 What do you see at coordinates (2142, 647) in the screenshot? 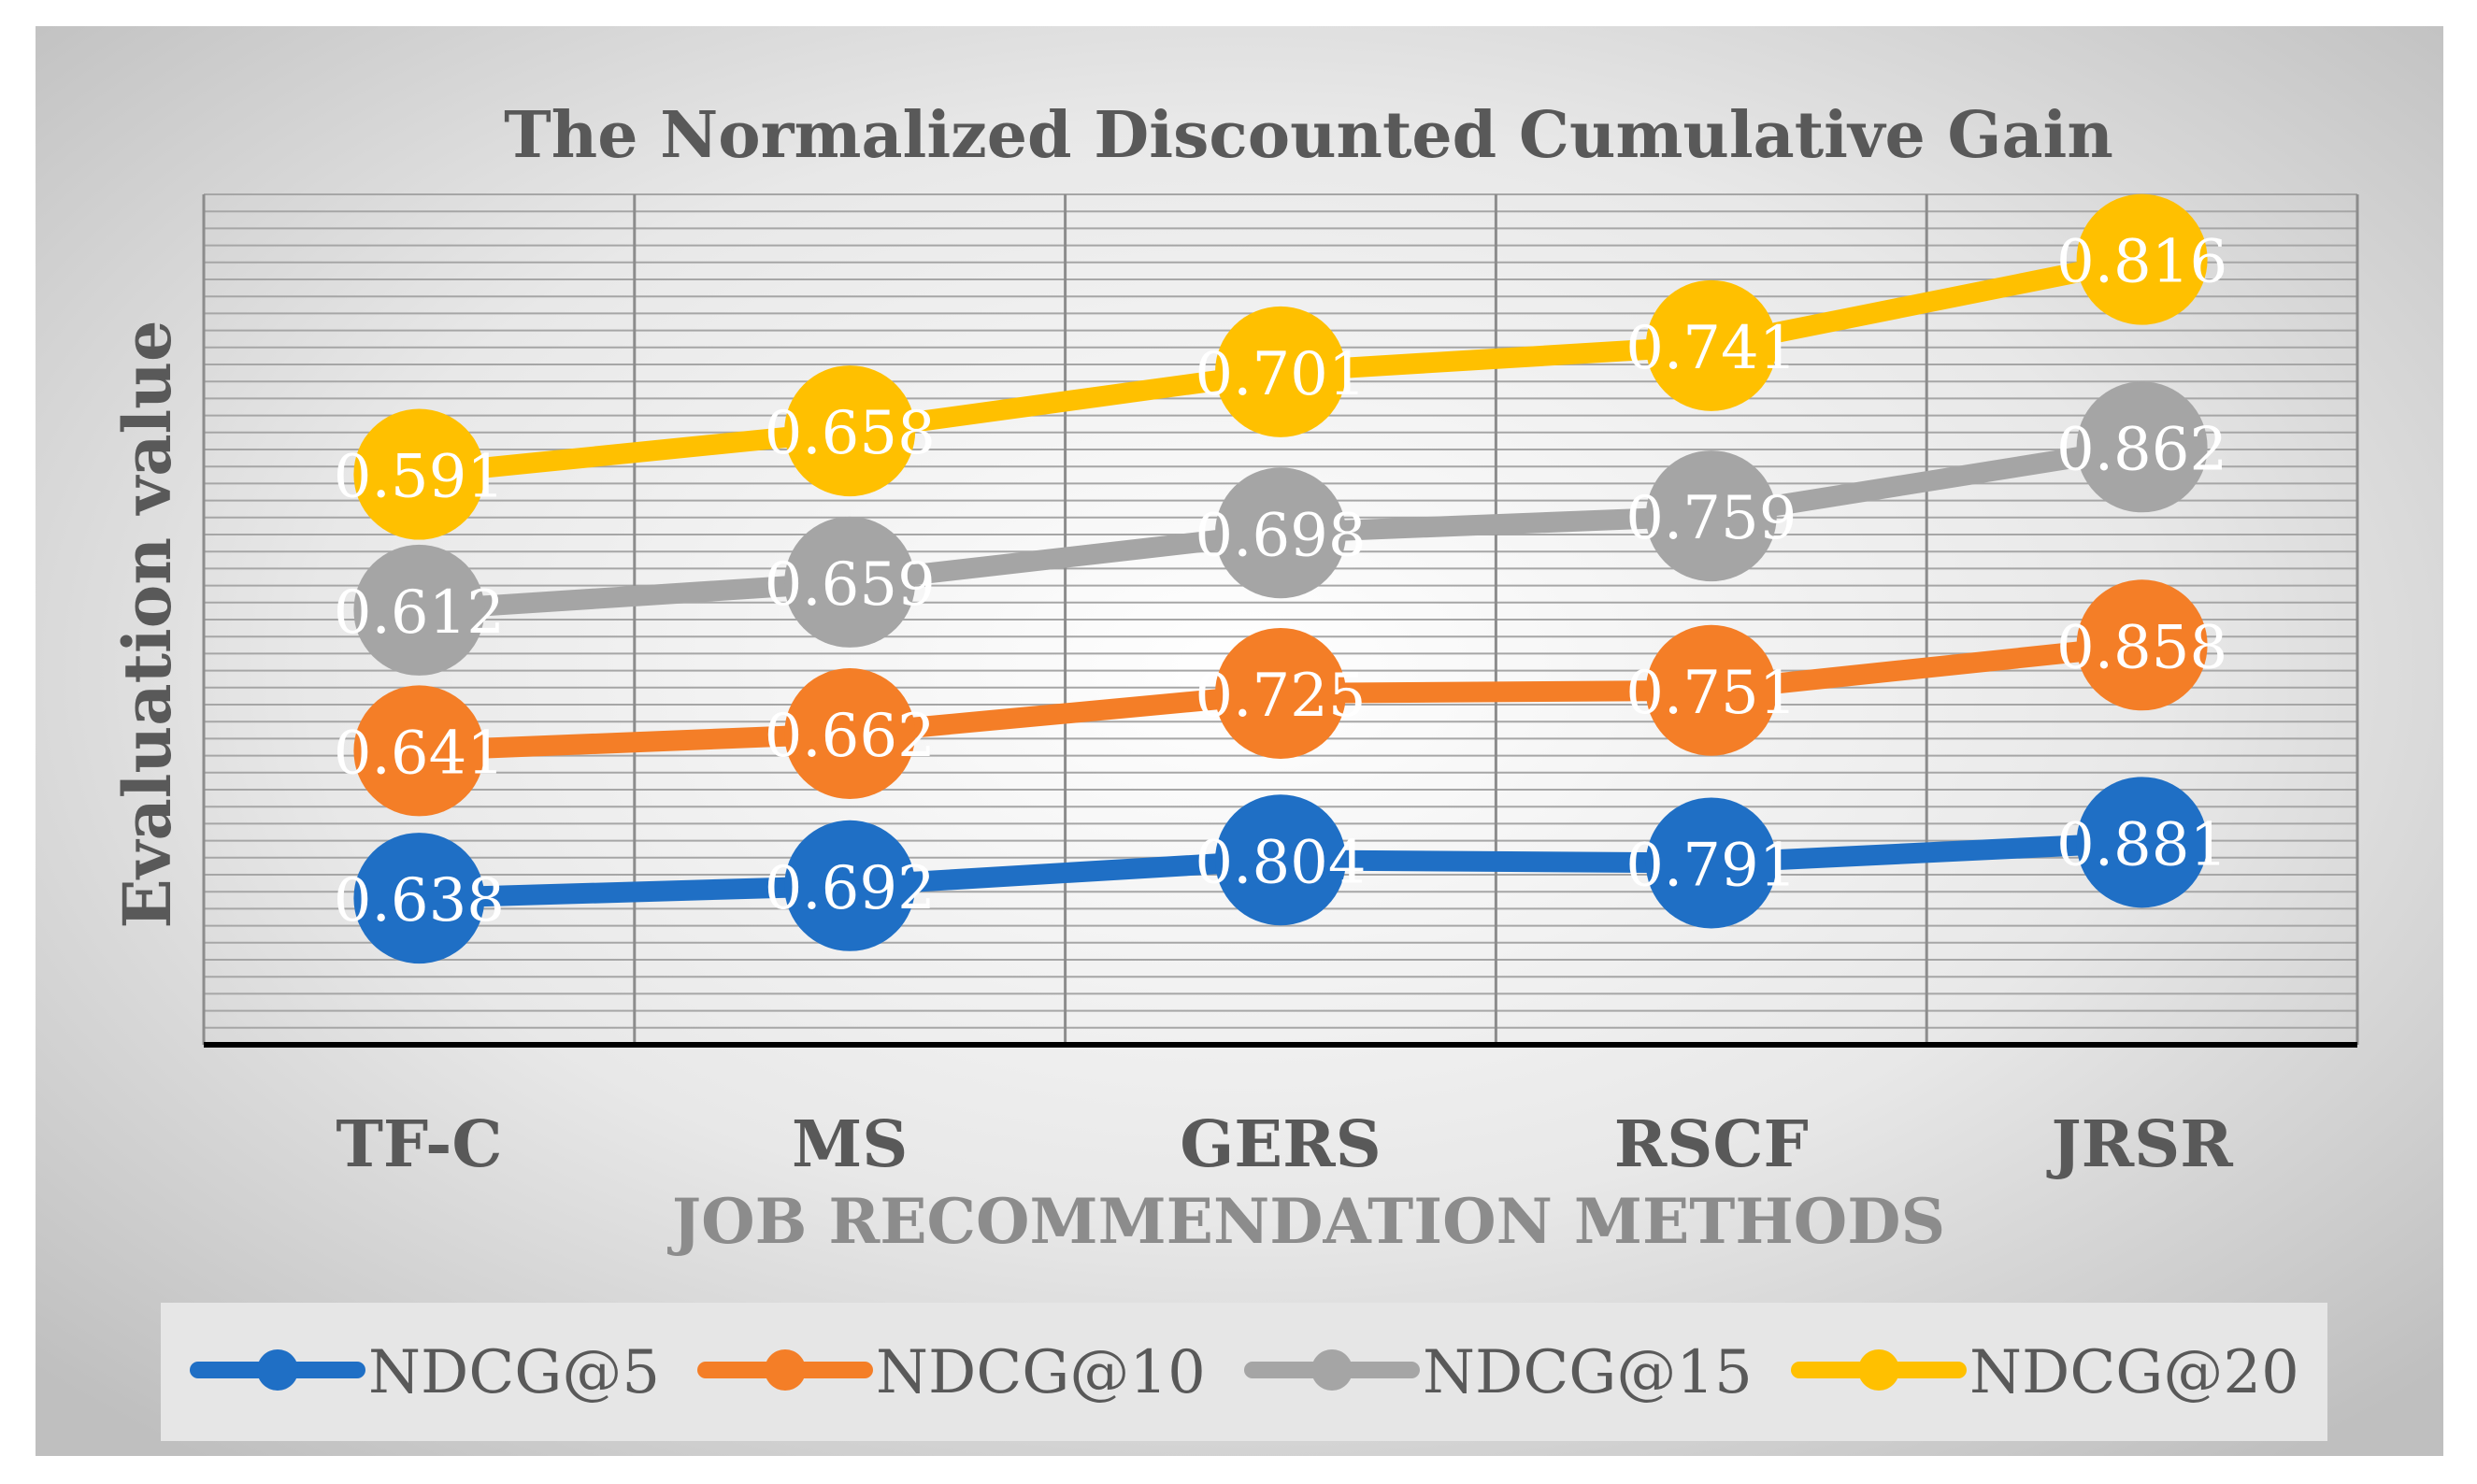
I see `data-label: 0.858` at bounding box center [2142, 647].